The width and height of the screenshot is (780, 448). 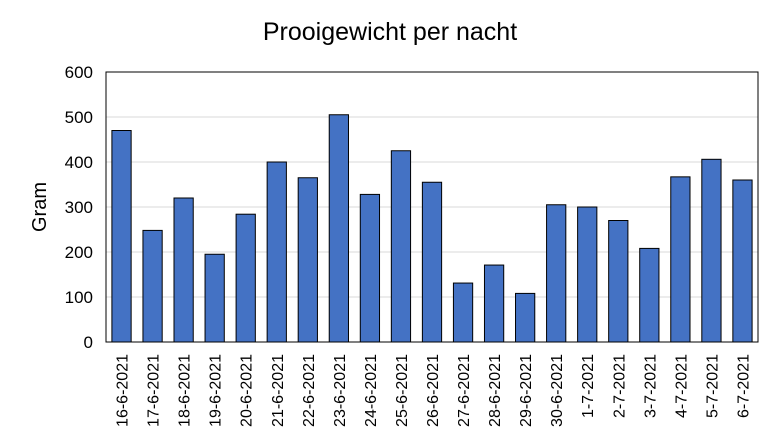 I want to click on x-tick-label: 19-6-2021, so click(x=216, y=390).